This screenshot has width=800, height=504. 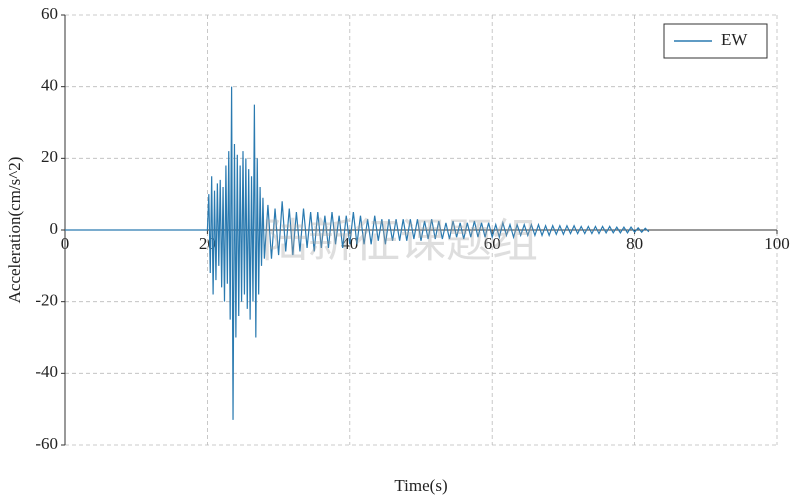 What do you see at coordinates (49, 156) in the screenshot?
I see `y-tick-label: 20` at bounding box center [49, 156].